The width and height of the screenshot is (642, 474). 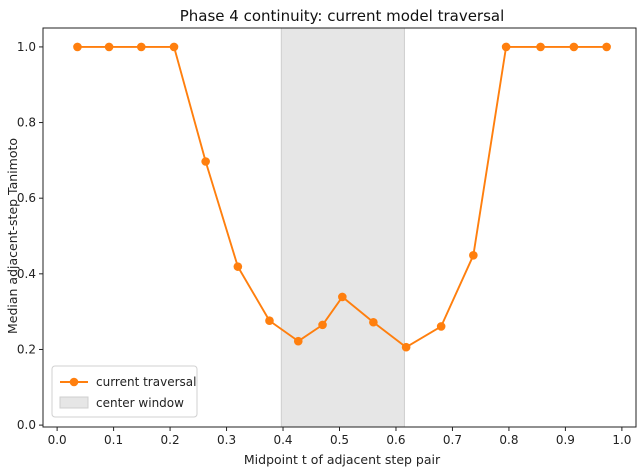 I want to click on legend: current traversal center window, so click(x=124, y=391).